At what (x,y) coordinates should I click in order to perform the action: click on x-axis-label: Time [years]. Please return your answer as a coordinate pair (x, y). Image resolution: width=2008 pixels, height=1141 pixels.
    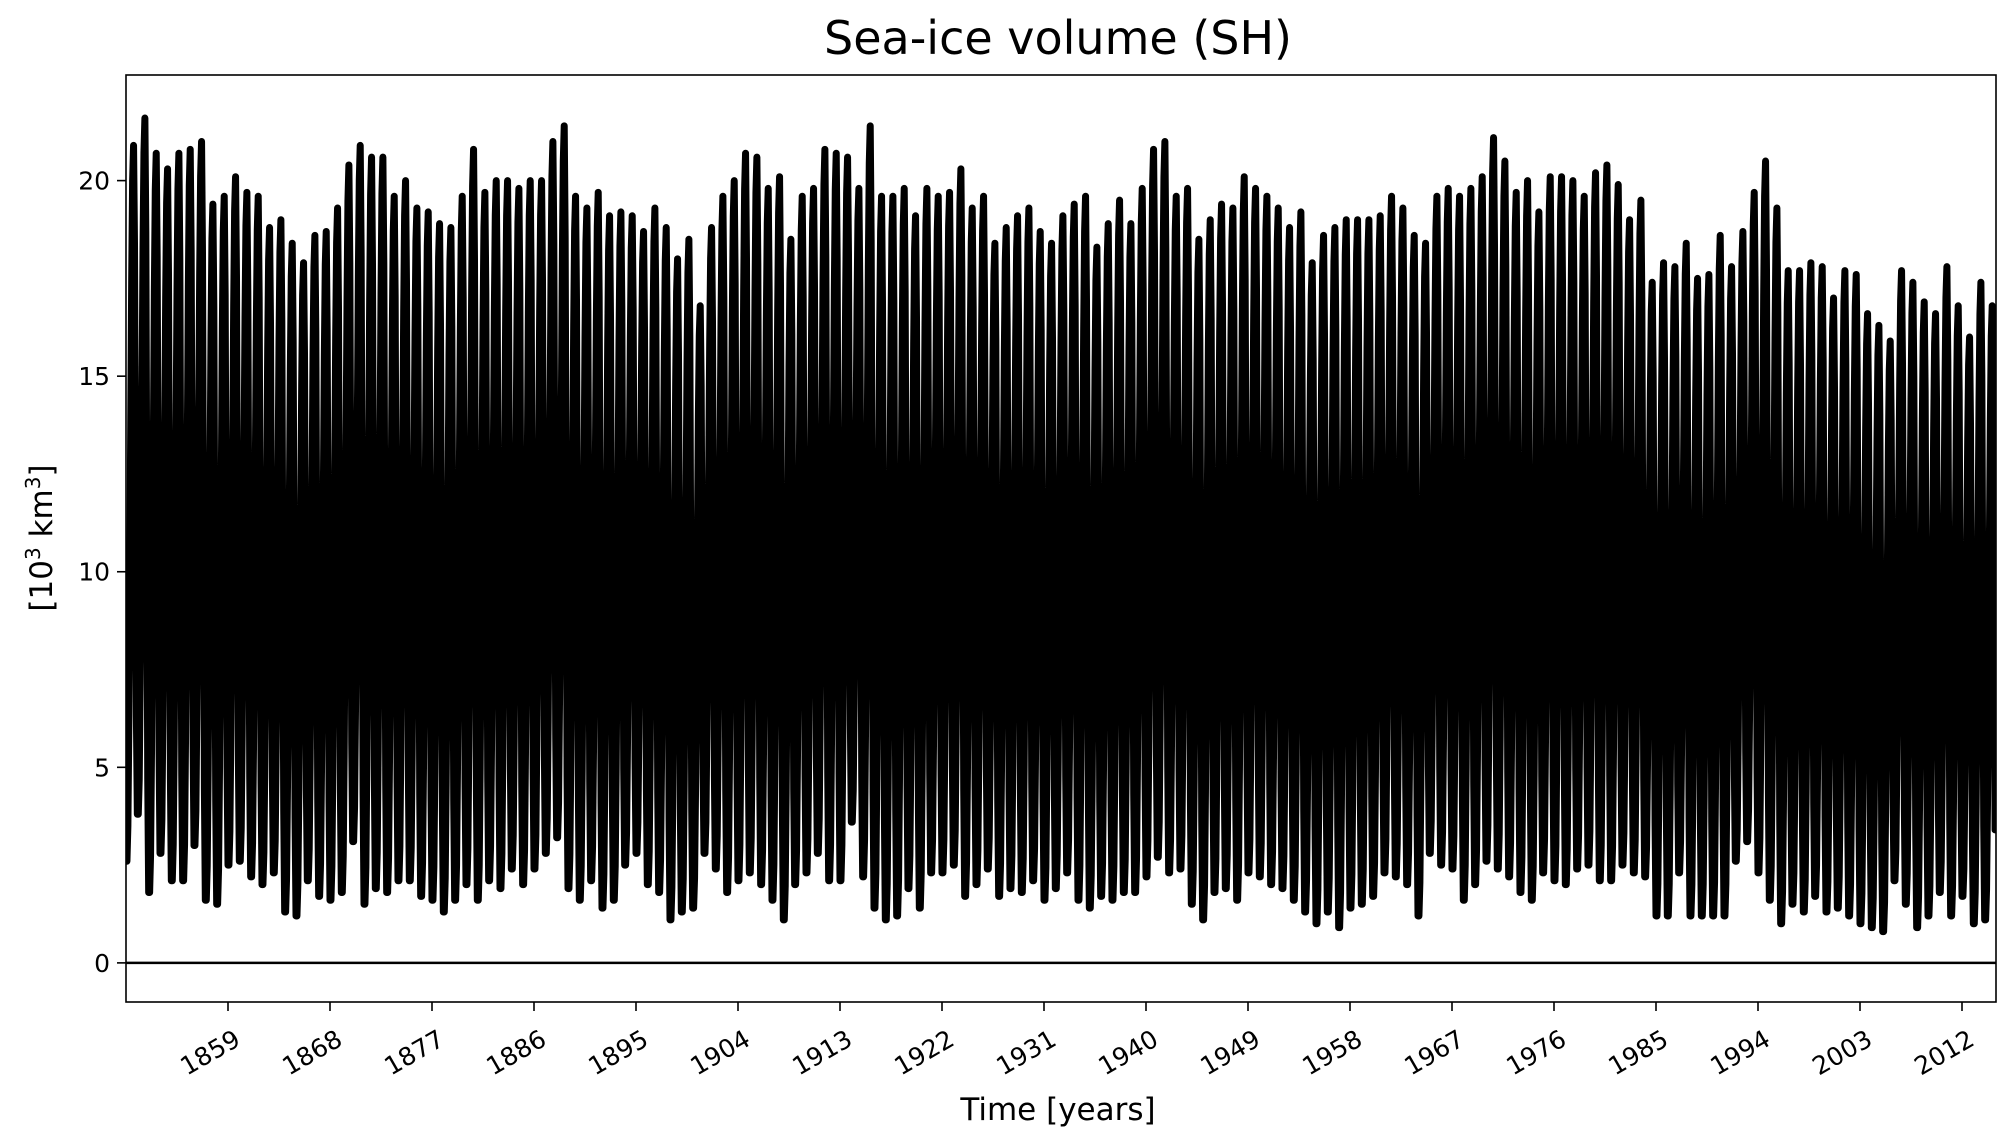
    Looking at the image, I should click on (1057, 1110).